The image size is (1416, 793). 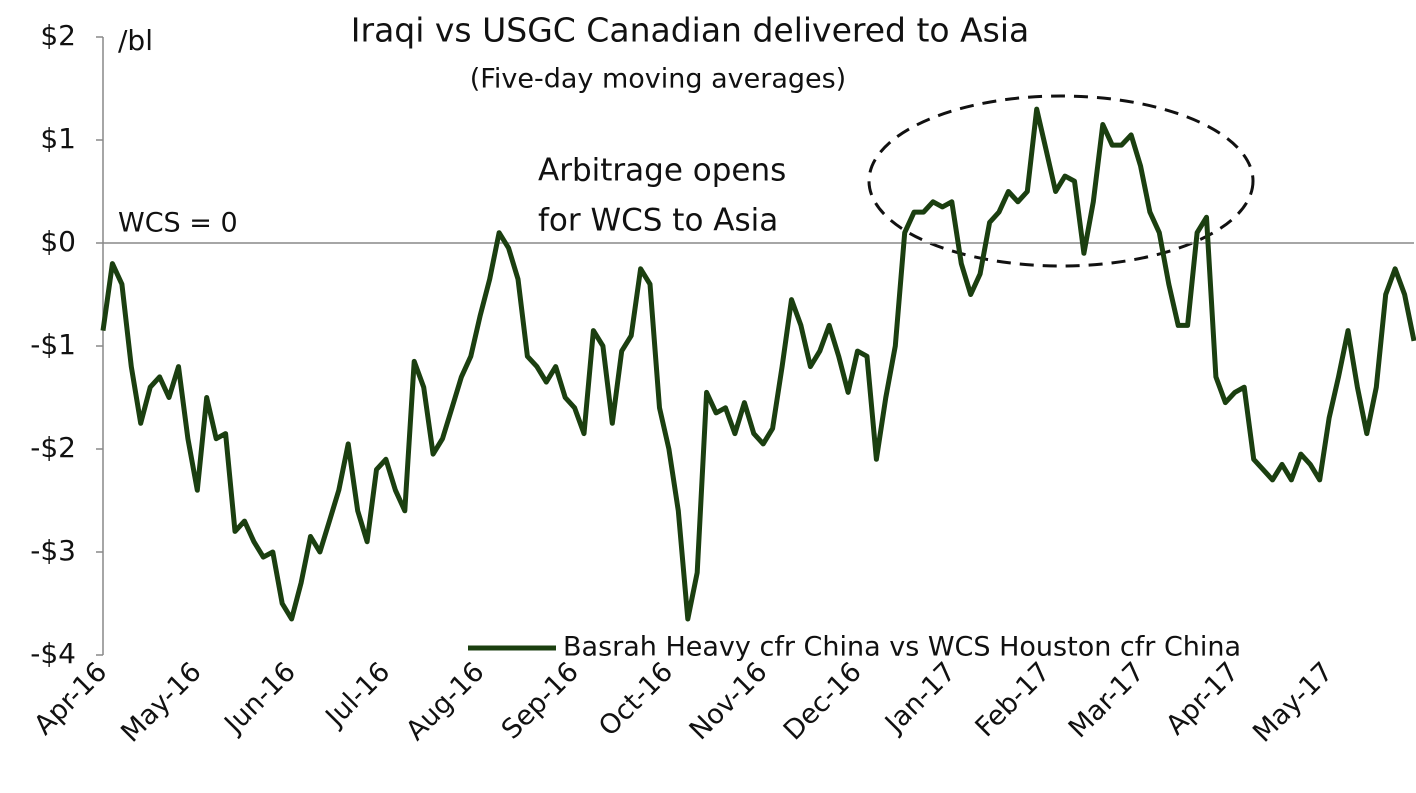 I want to click on y-tick-label: $0, so click(x=58, y=241).